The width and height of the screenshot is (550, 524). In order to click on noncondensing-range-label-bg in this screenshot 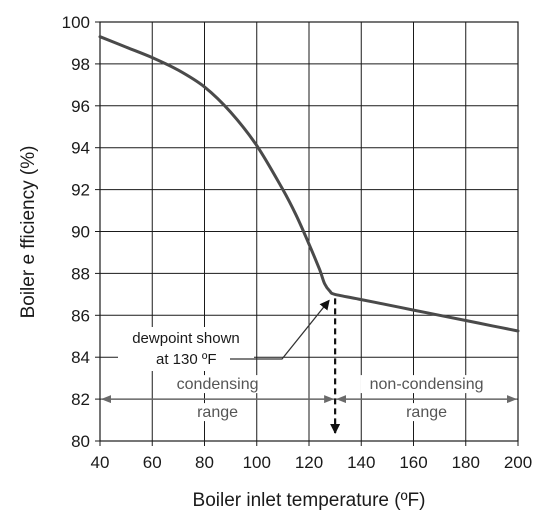, I will do `click(426, 412)`.